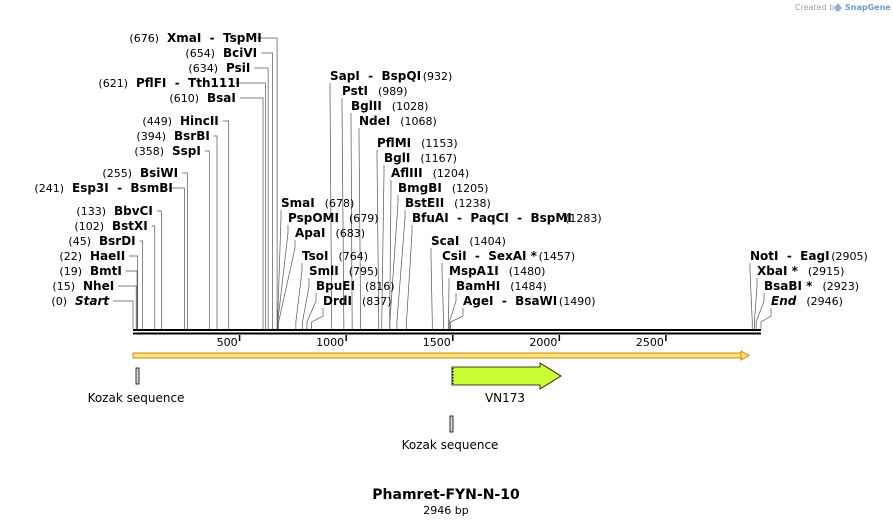 The width and height of the screenshot is (893, 526). Describe the element at coordinates (375, 76) in the screenshot. I see `site-name: SapI - BspQI` at that location.